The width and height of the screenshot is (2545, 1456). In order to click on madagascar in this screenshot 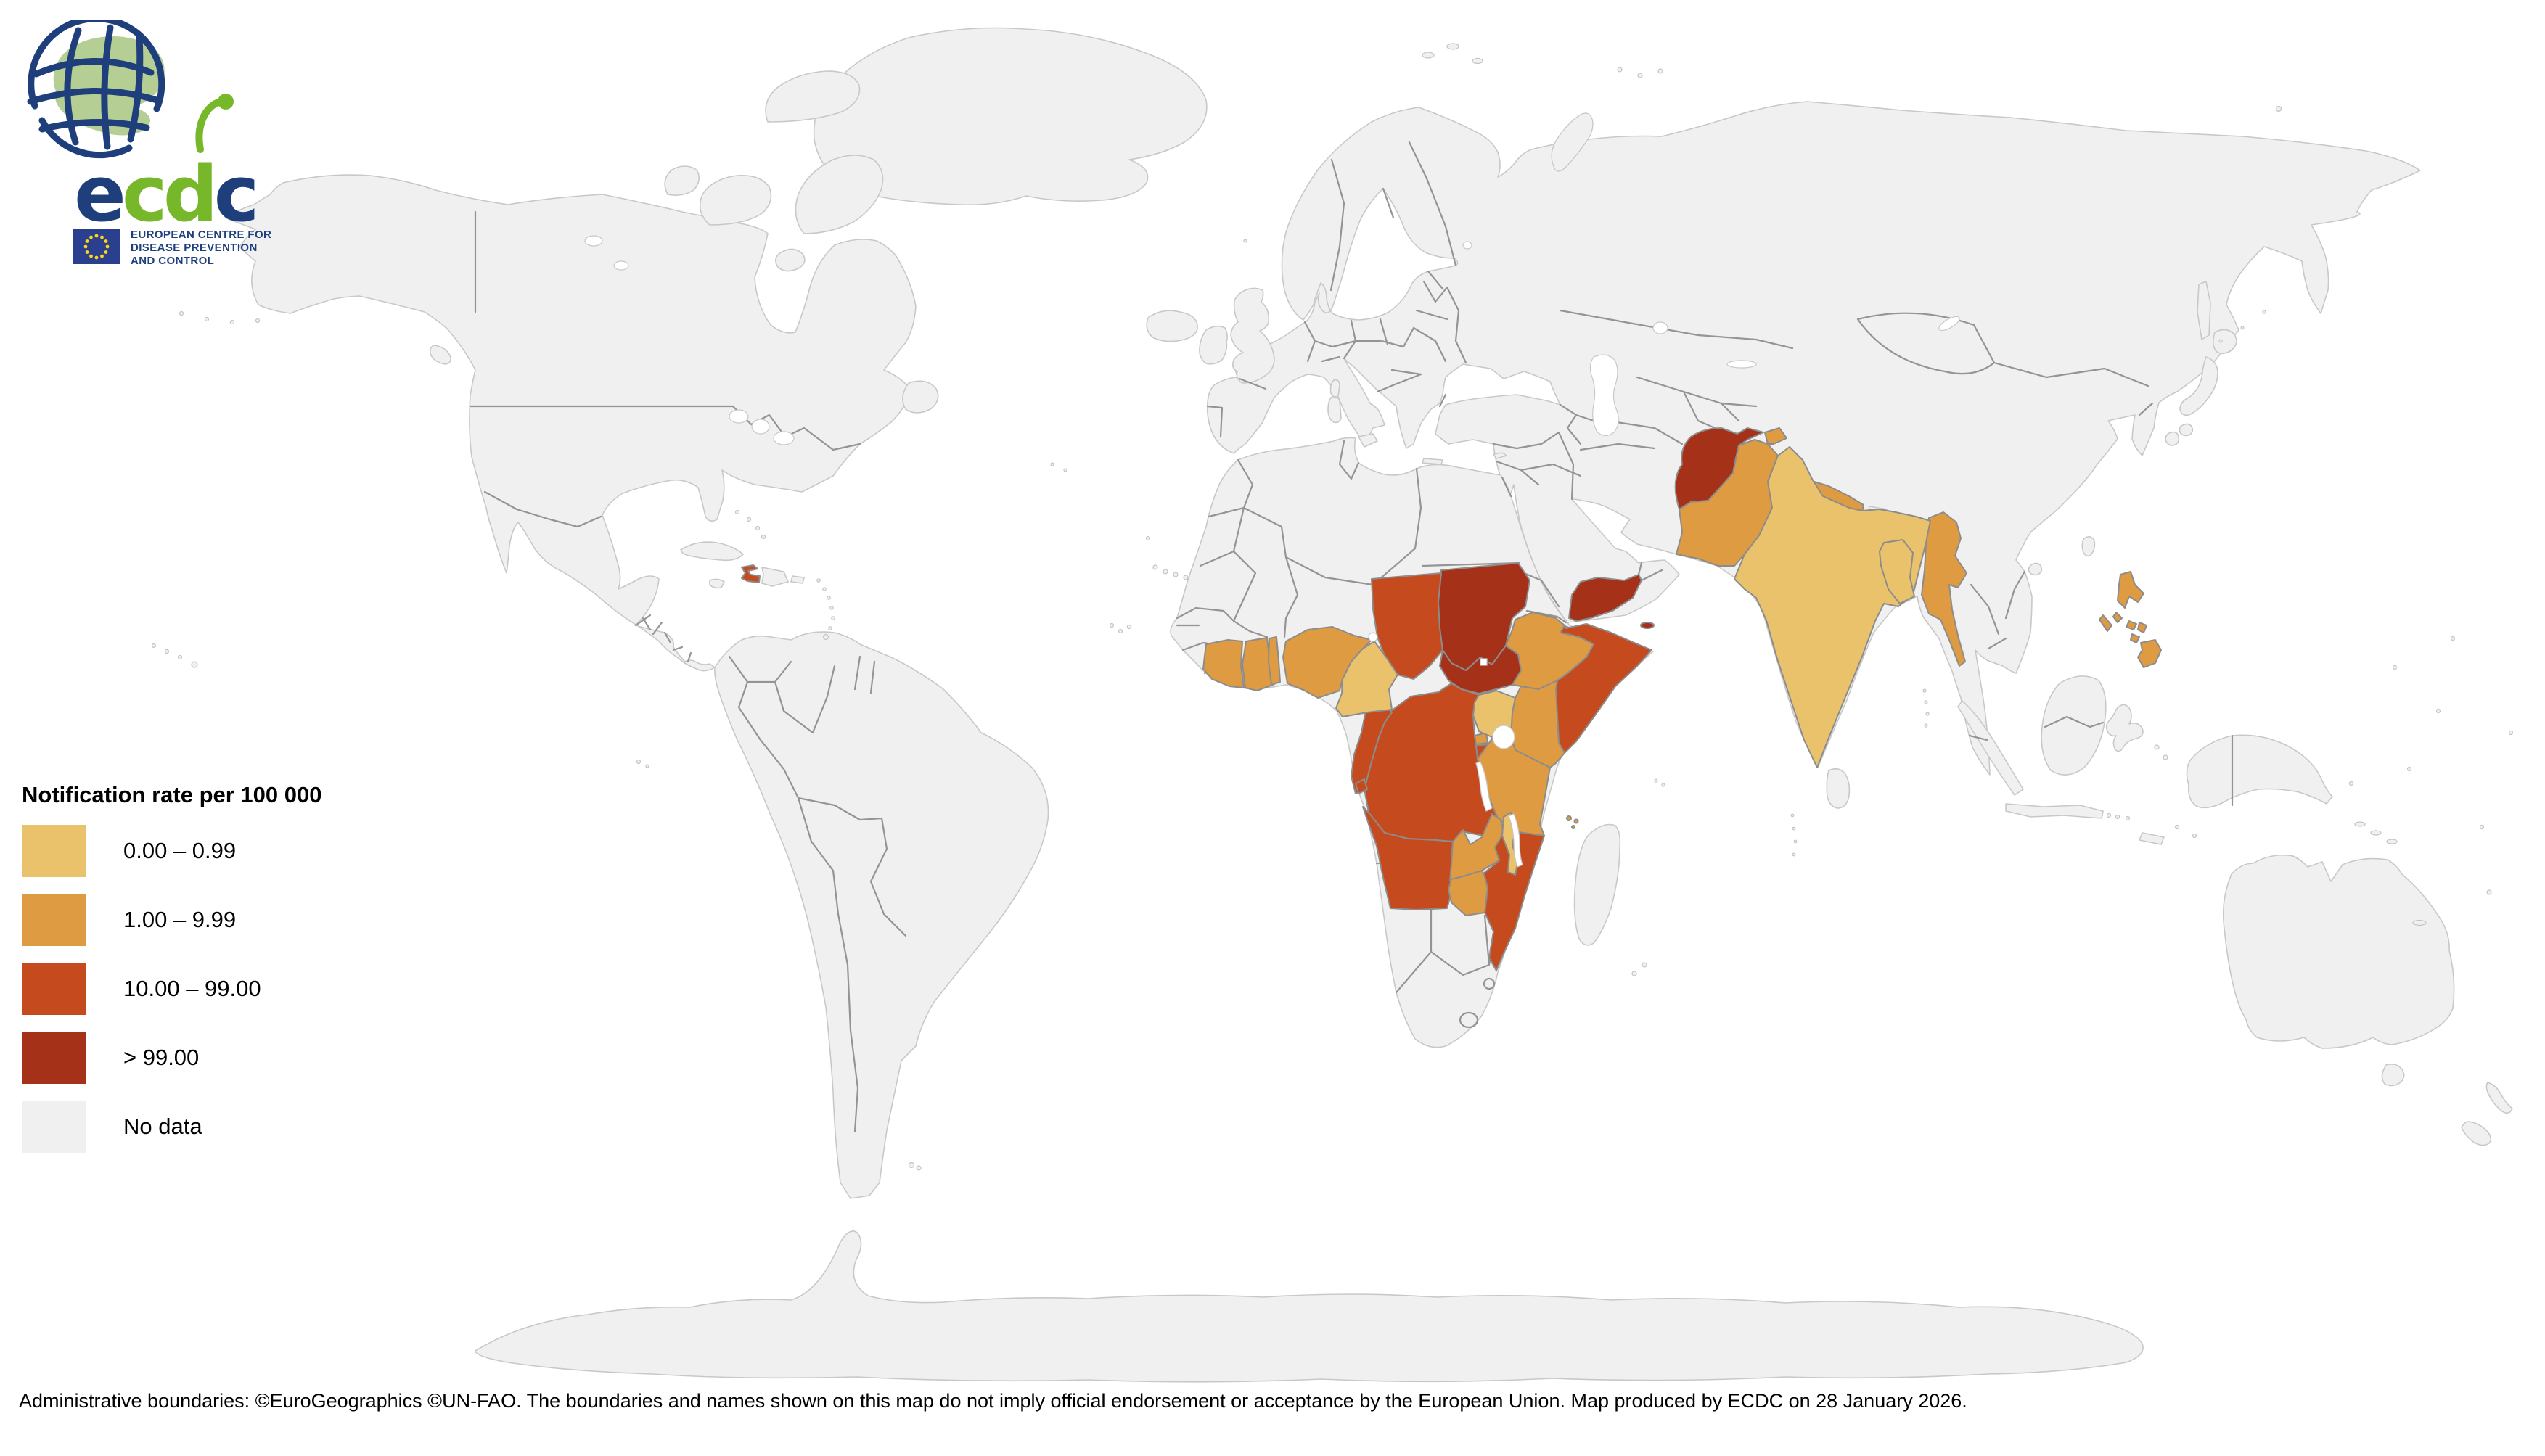, I will do `click(1597, 884)`.